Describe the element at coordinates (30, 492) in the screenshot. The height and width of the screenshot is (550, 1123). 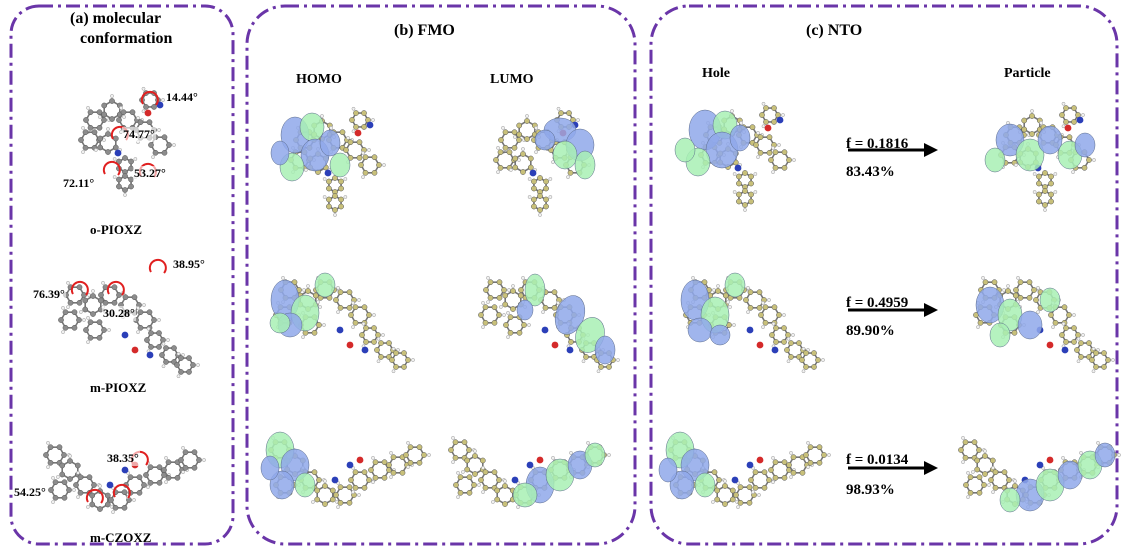
I see `angle-label: 54.25°` at that location.